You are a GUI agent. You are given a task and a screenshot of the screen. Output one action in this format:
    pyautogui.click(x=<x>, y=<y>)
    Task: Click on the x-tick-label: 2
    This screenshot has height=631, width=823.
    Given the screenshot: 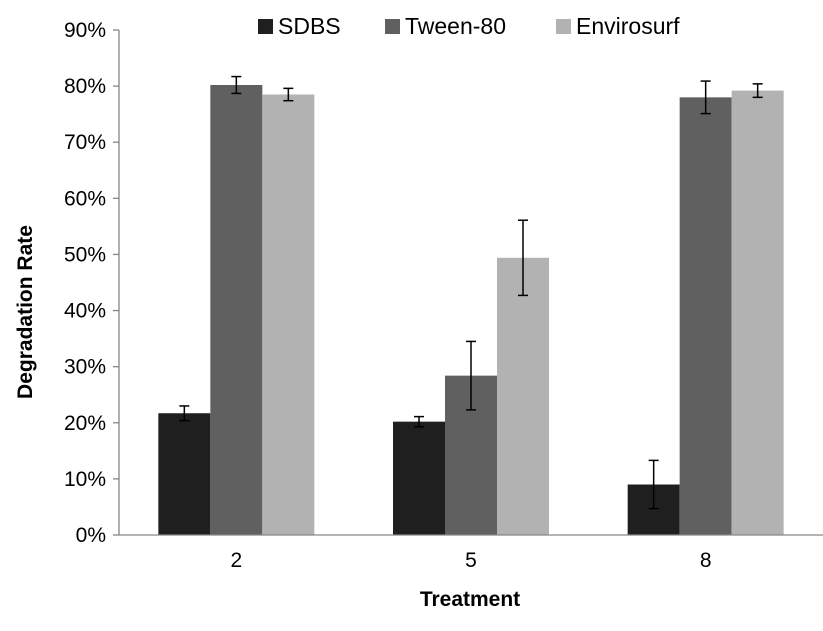 What is the action you would take?
    pyautogui.click(x=236, y=560)
    